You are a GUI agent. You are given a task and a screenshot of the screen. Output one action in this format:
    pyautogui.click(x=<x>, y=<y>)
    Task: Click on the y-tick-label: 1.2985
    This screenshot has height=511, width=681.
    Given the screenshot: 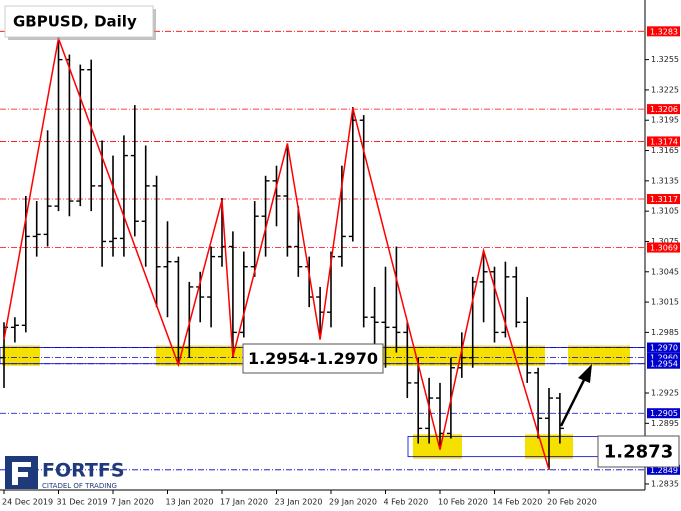 What is the action you would take?
    pyautogui.click(x=665, y=332)
    